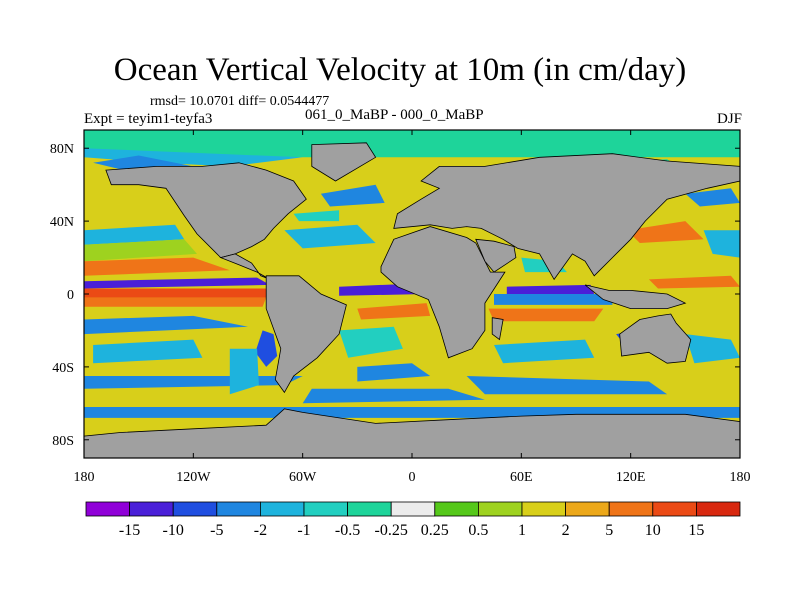 Image resolution: width=800 pixels, height=600 pixels. I want to click on colorbar-label: 1, so click(522, 530).